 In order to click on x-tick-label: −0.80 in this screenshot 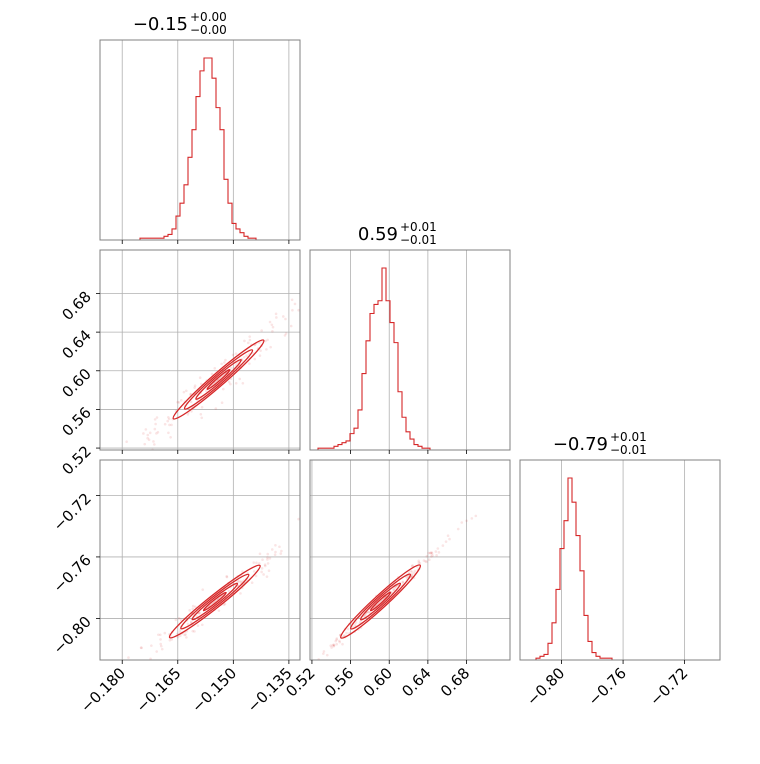, I will do `click(545, 686)`.